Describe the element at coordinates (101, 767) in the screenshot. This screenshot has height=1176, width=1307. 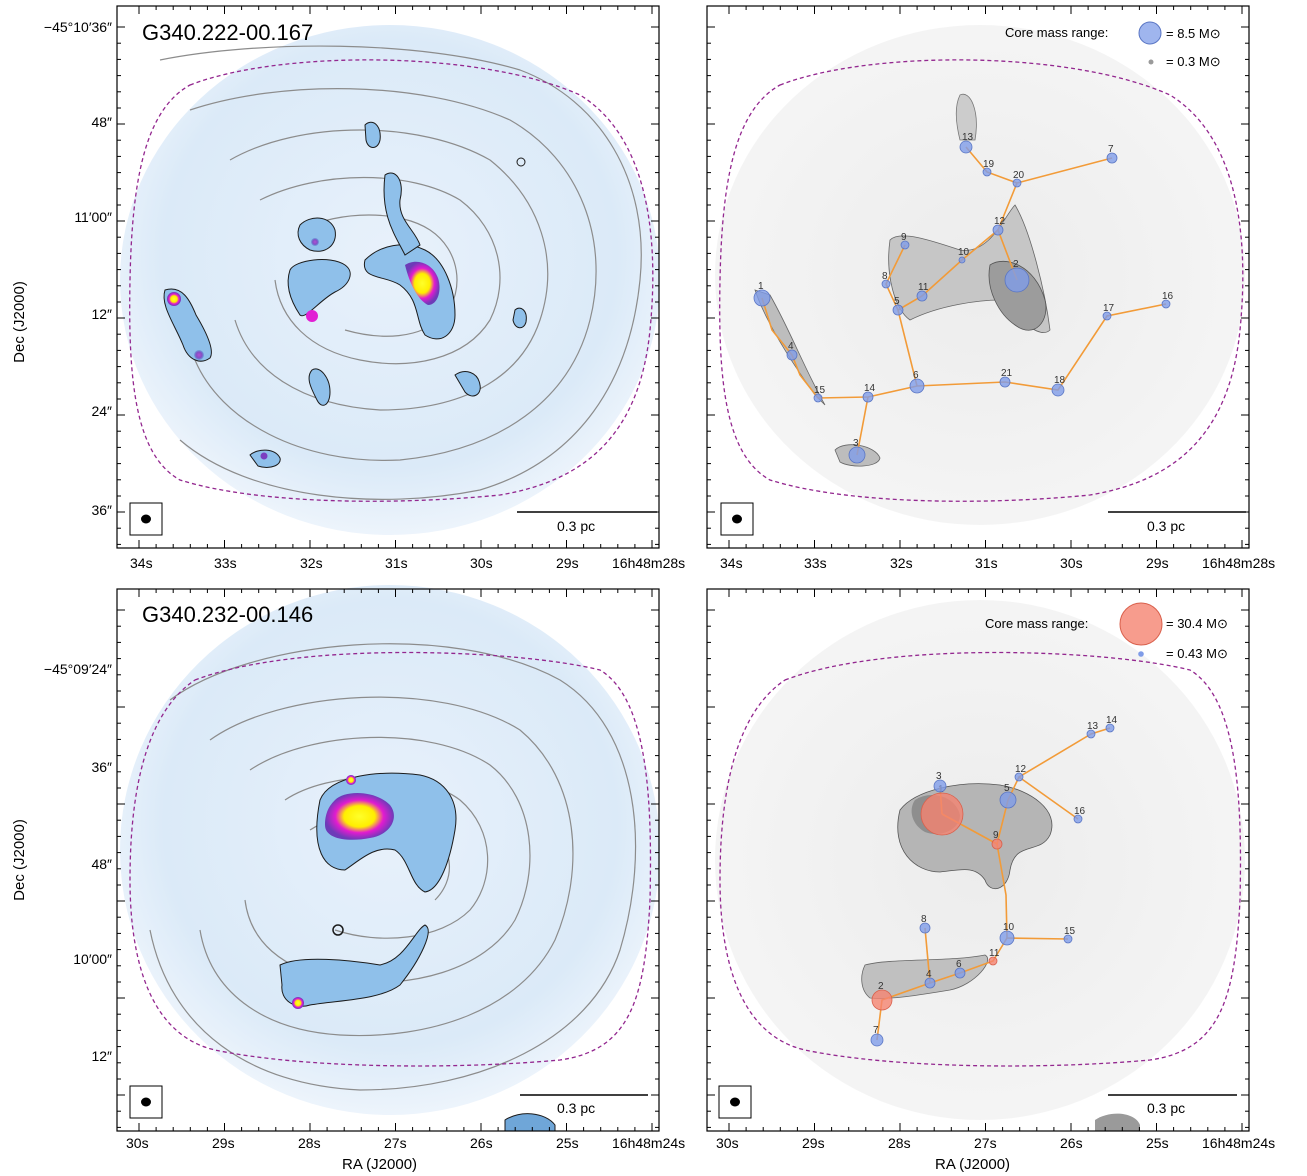
I see `dec-tick-label: 36″` at that location.